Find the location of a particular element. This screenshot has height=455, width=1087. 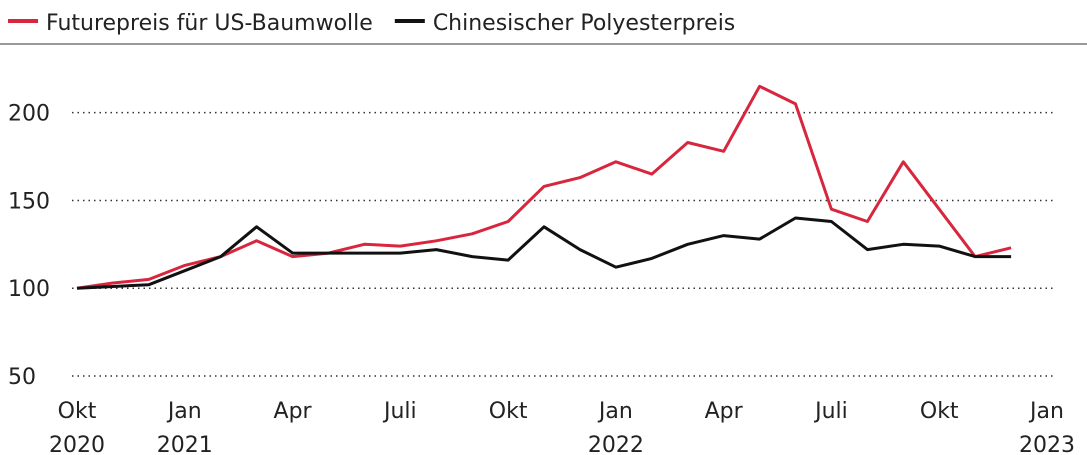

x-tick-label: Jan 2022 is located at coordinates (616, 427).